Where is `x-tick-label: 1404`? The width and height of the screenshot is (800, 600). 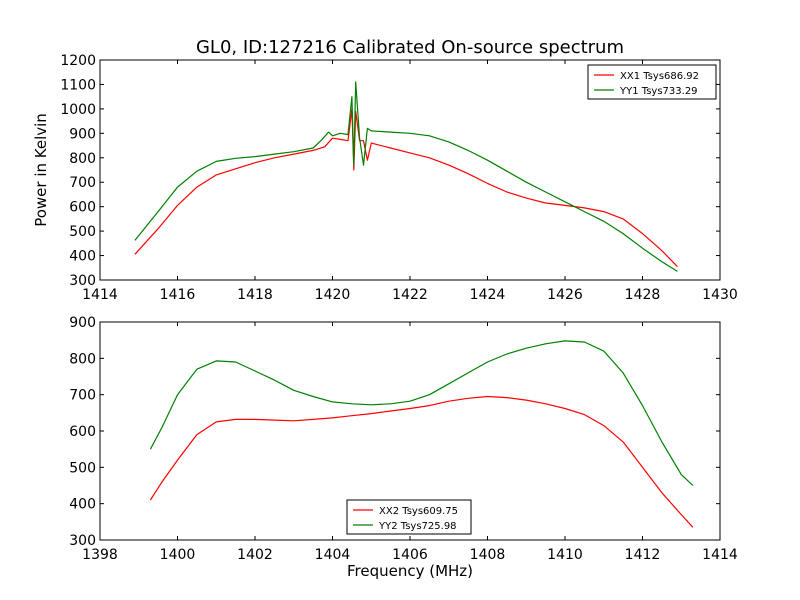
x-tick-label: 1404 is located at coordinates (333, 555).